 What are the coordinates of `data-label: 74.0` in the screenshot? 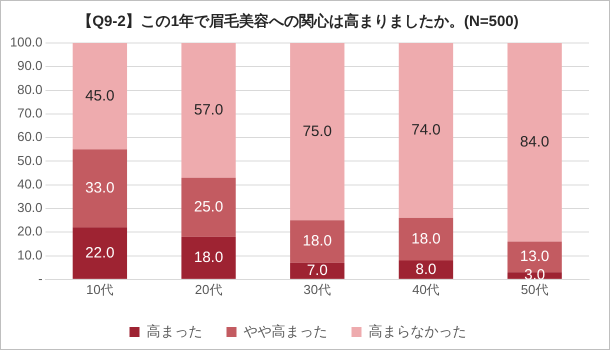 It's located at (426, 130).